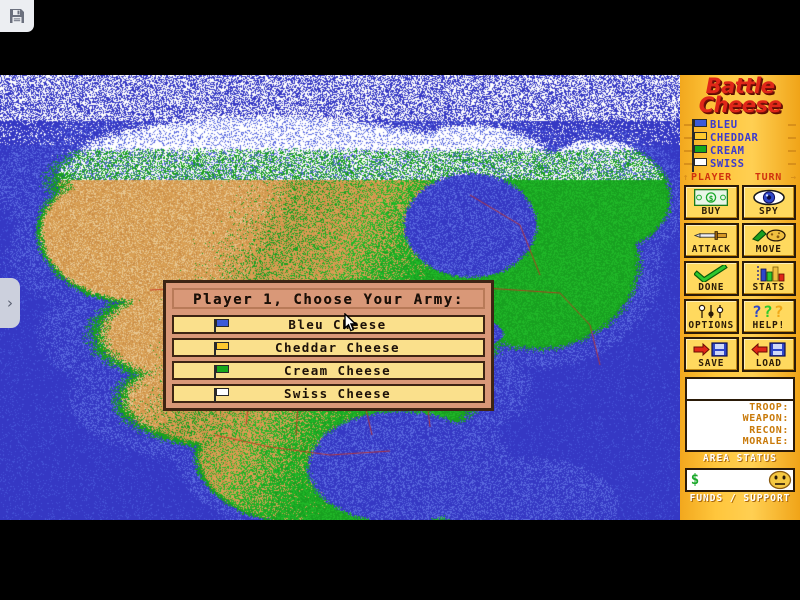 The image size is (800, 600). Describe the element at coordinates (711, 287) in the screenshot. I see `done-button-label: DONE` at that location.